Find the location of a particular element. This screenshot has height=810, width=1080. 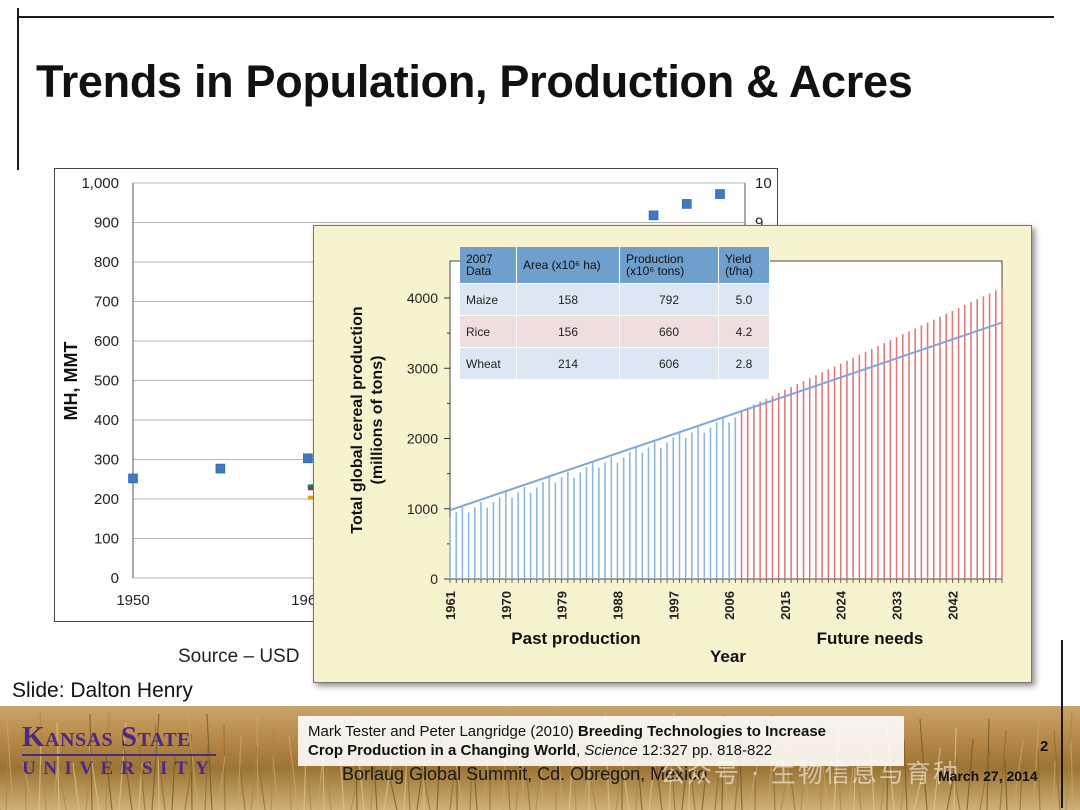

x-tick-label: 2006 is located at coordinates (729, 605).